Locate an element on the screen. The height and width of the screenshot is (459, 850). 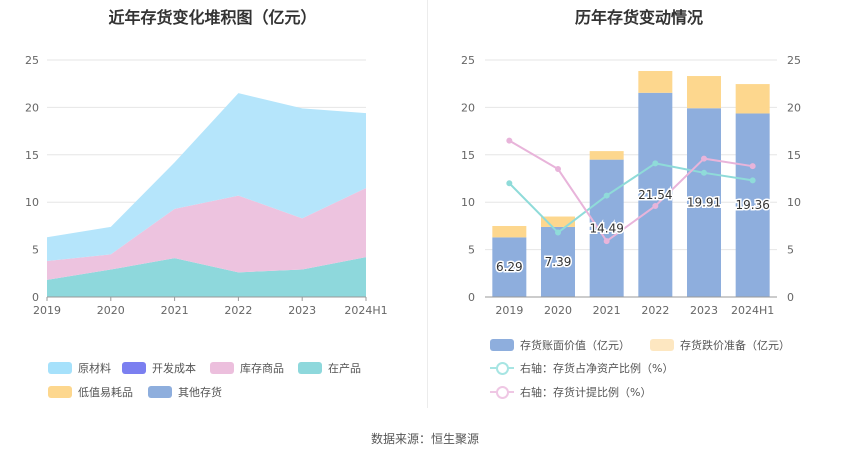
legend-item-finished-goods: 库存商品 is located at coordinates (247, 368).